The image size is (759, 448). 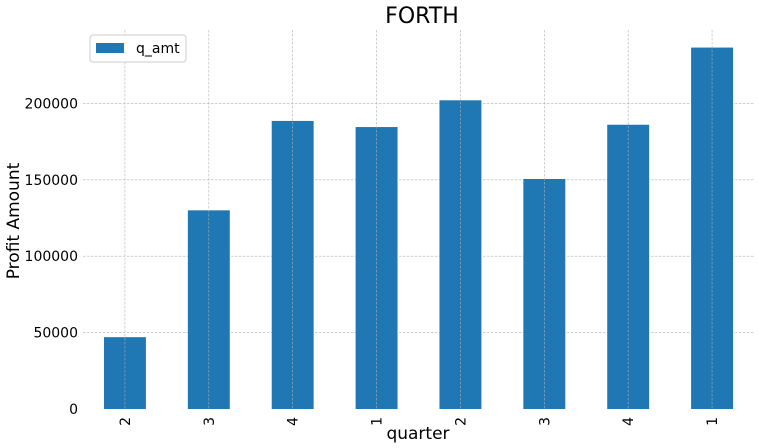 What do you see at coordinates (422, 16) in the screenshot?
I see `chart-title: FORTH` at bounding box center [422, 16].